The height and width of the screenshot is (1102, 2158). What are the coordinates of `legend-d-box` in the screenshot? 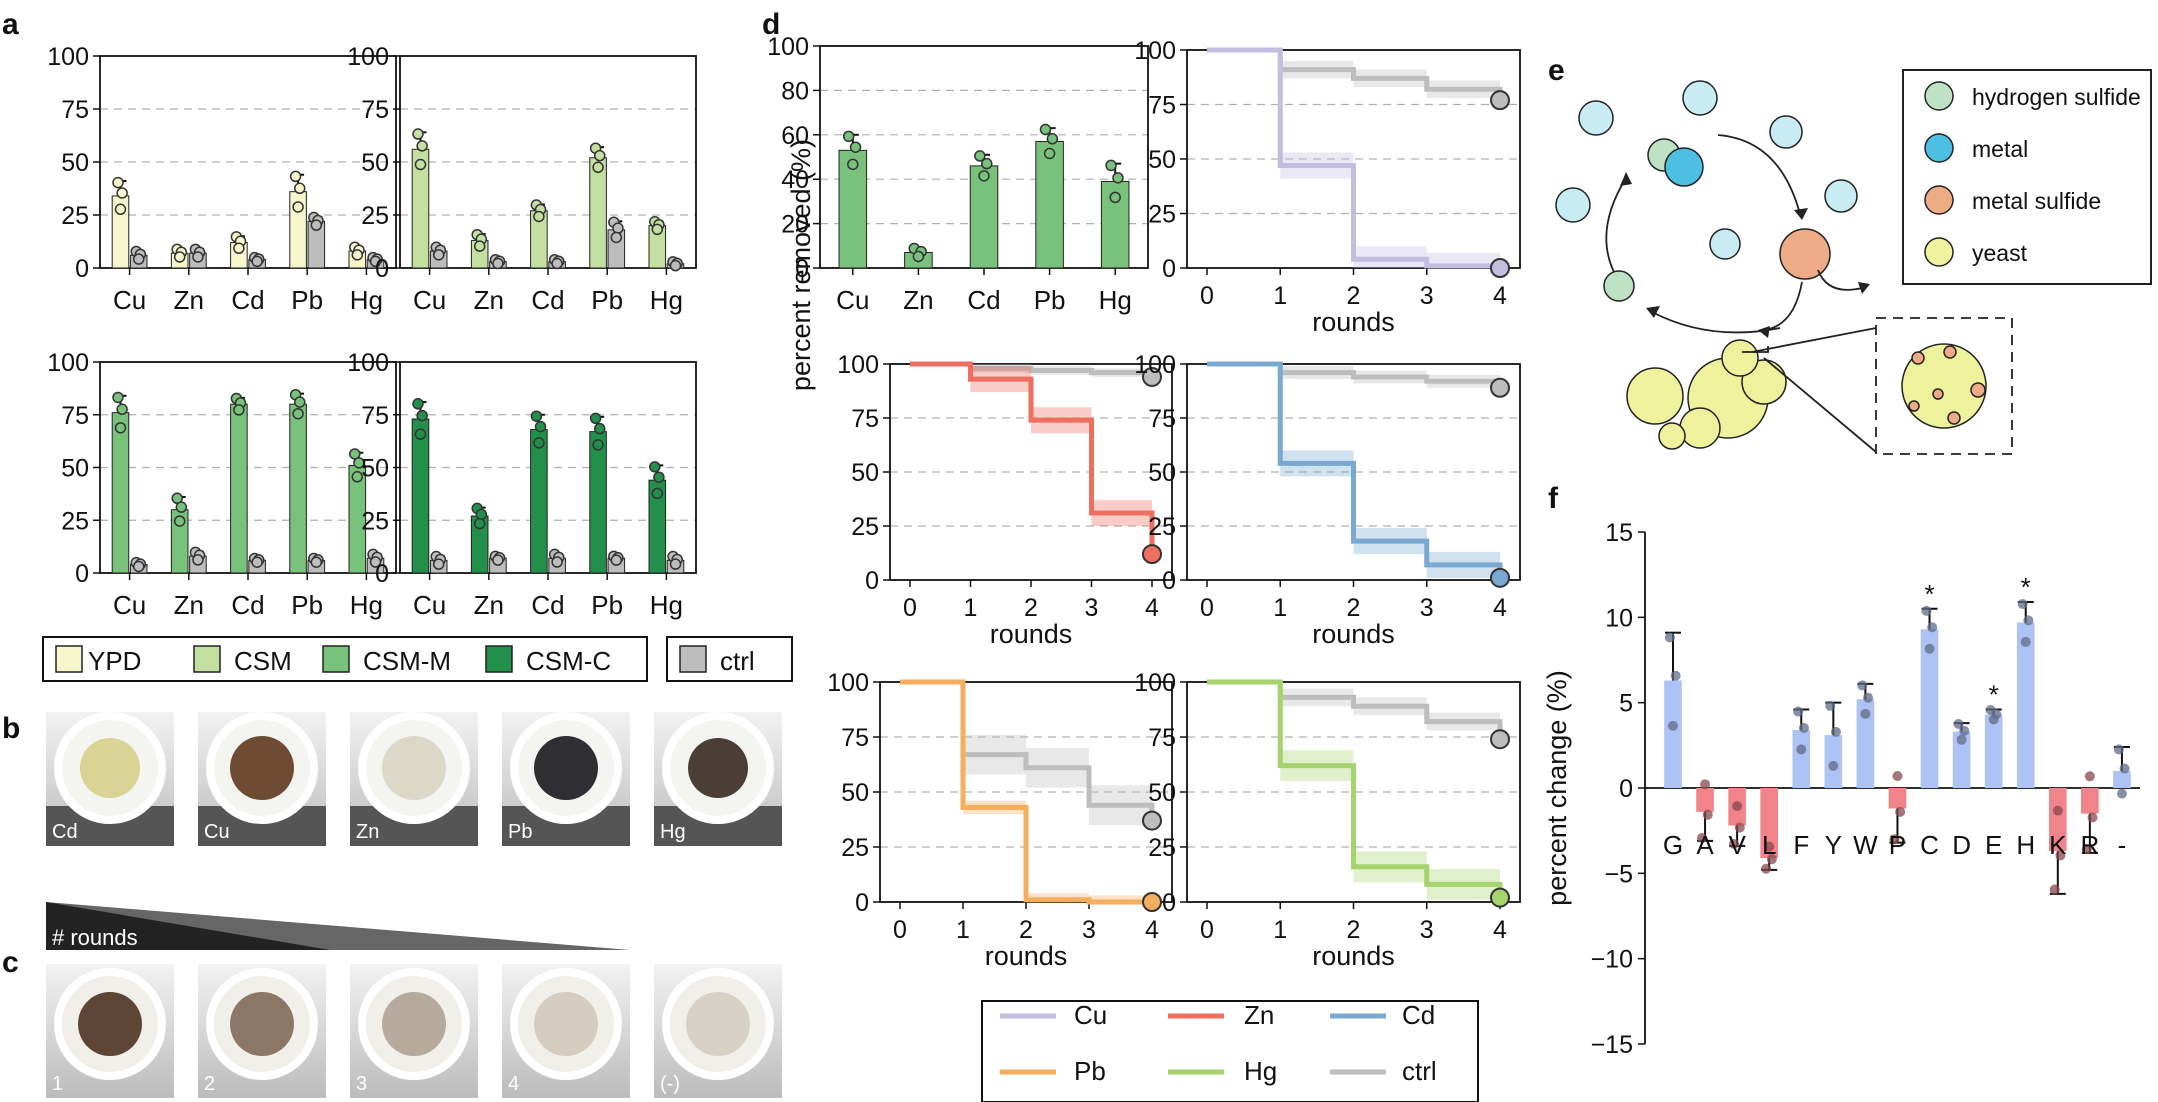 It's located at (1230, 1051).